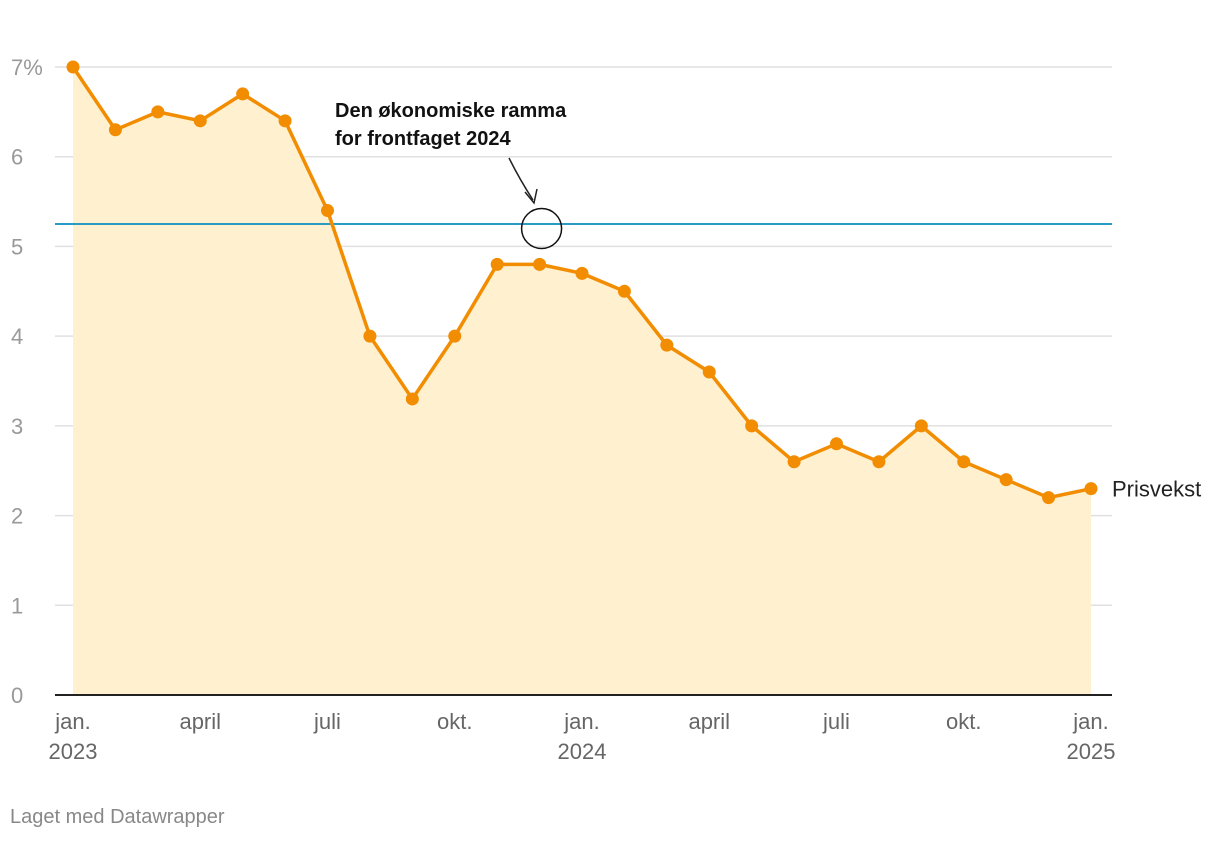 The height and width of the screenshot is (842, 1220). I want to click on annotation-arrowhead, so click(531, 196).